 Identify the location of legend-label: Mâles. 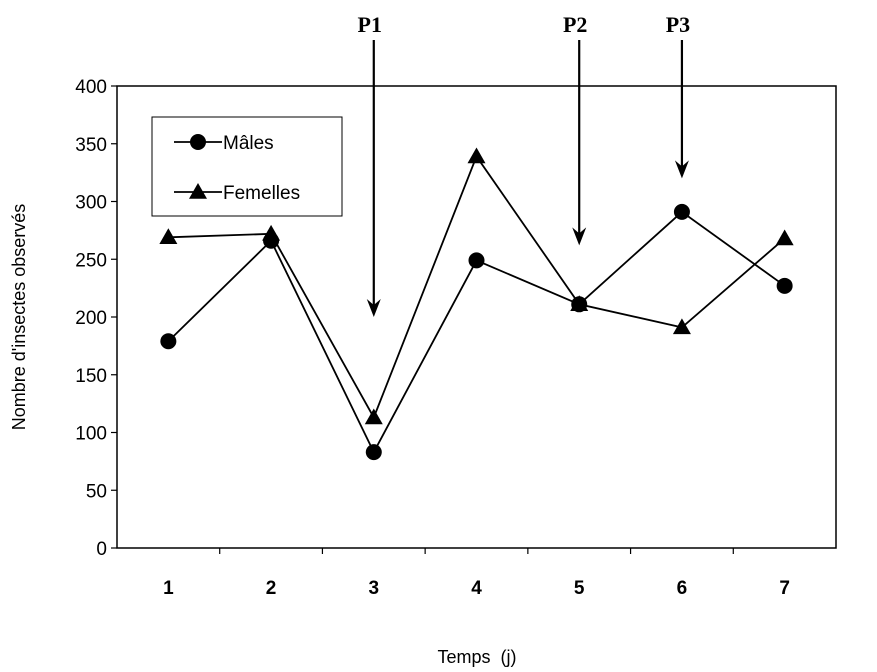
(248, 143).